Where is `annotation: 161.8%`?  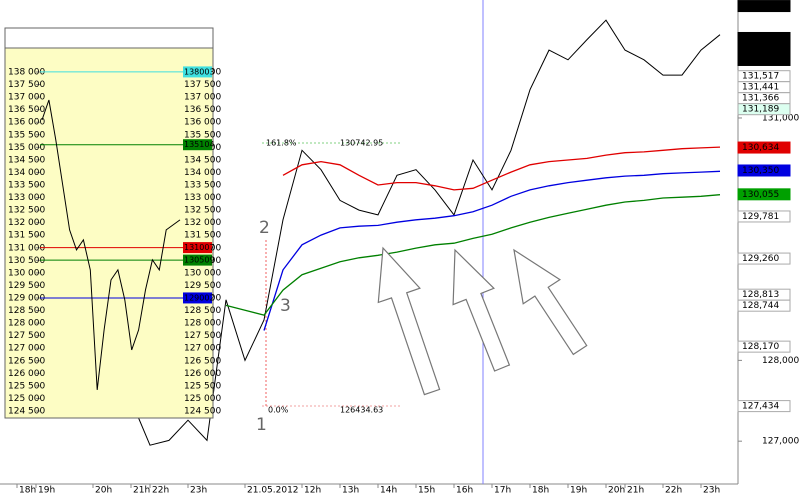
annotation: 161.8% is located at coordinates (281, 143).